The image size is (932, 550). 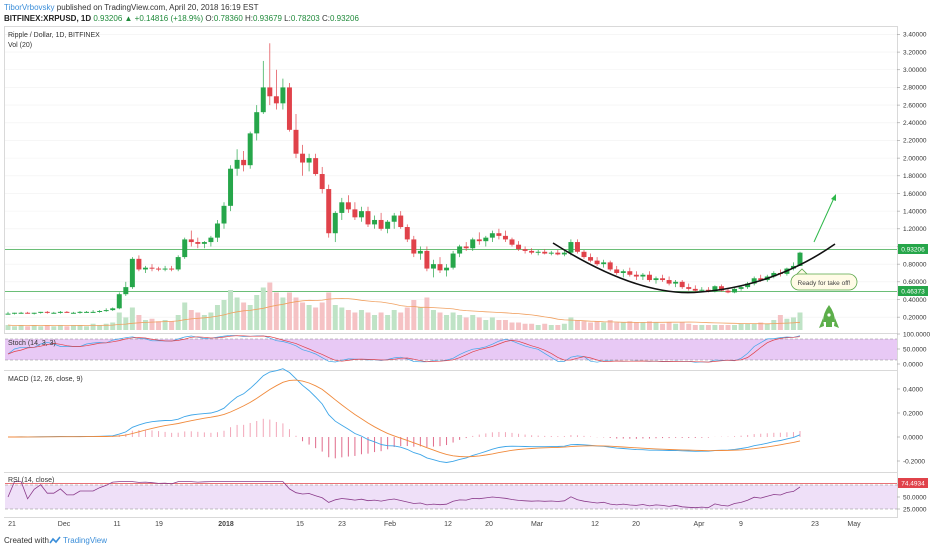 I want to click on date-tick-label: 23, so click(x=815, y=524).